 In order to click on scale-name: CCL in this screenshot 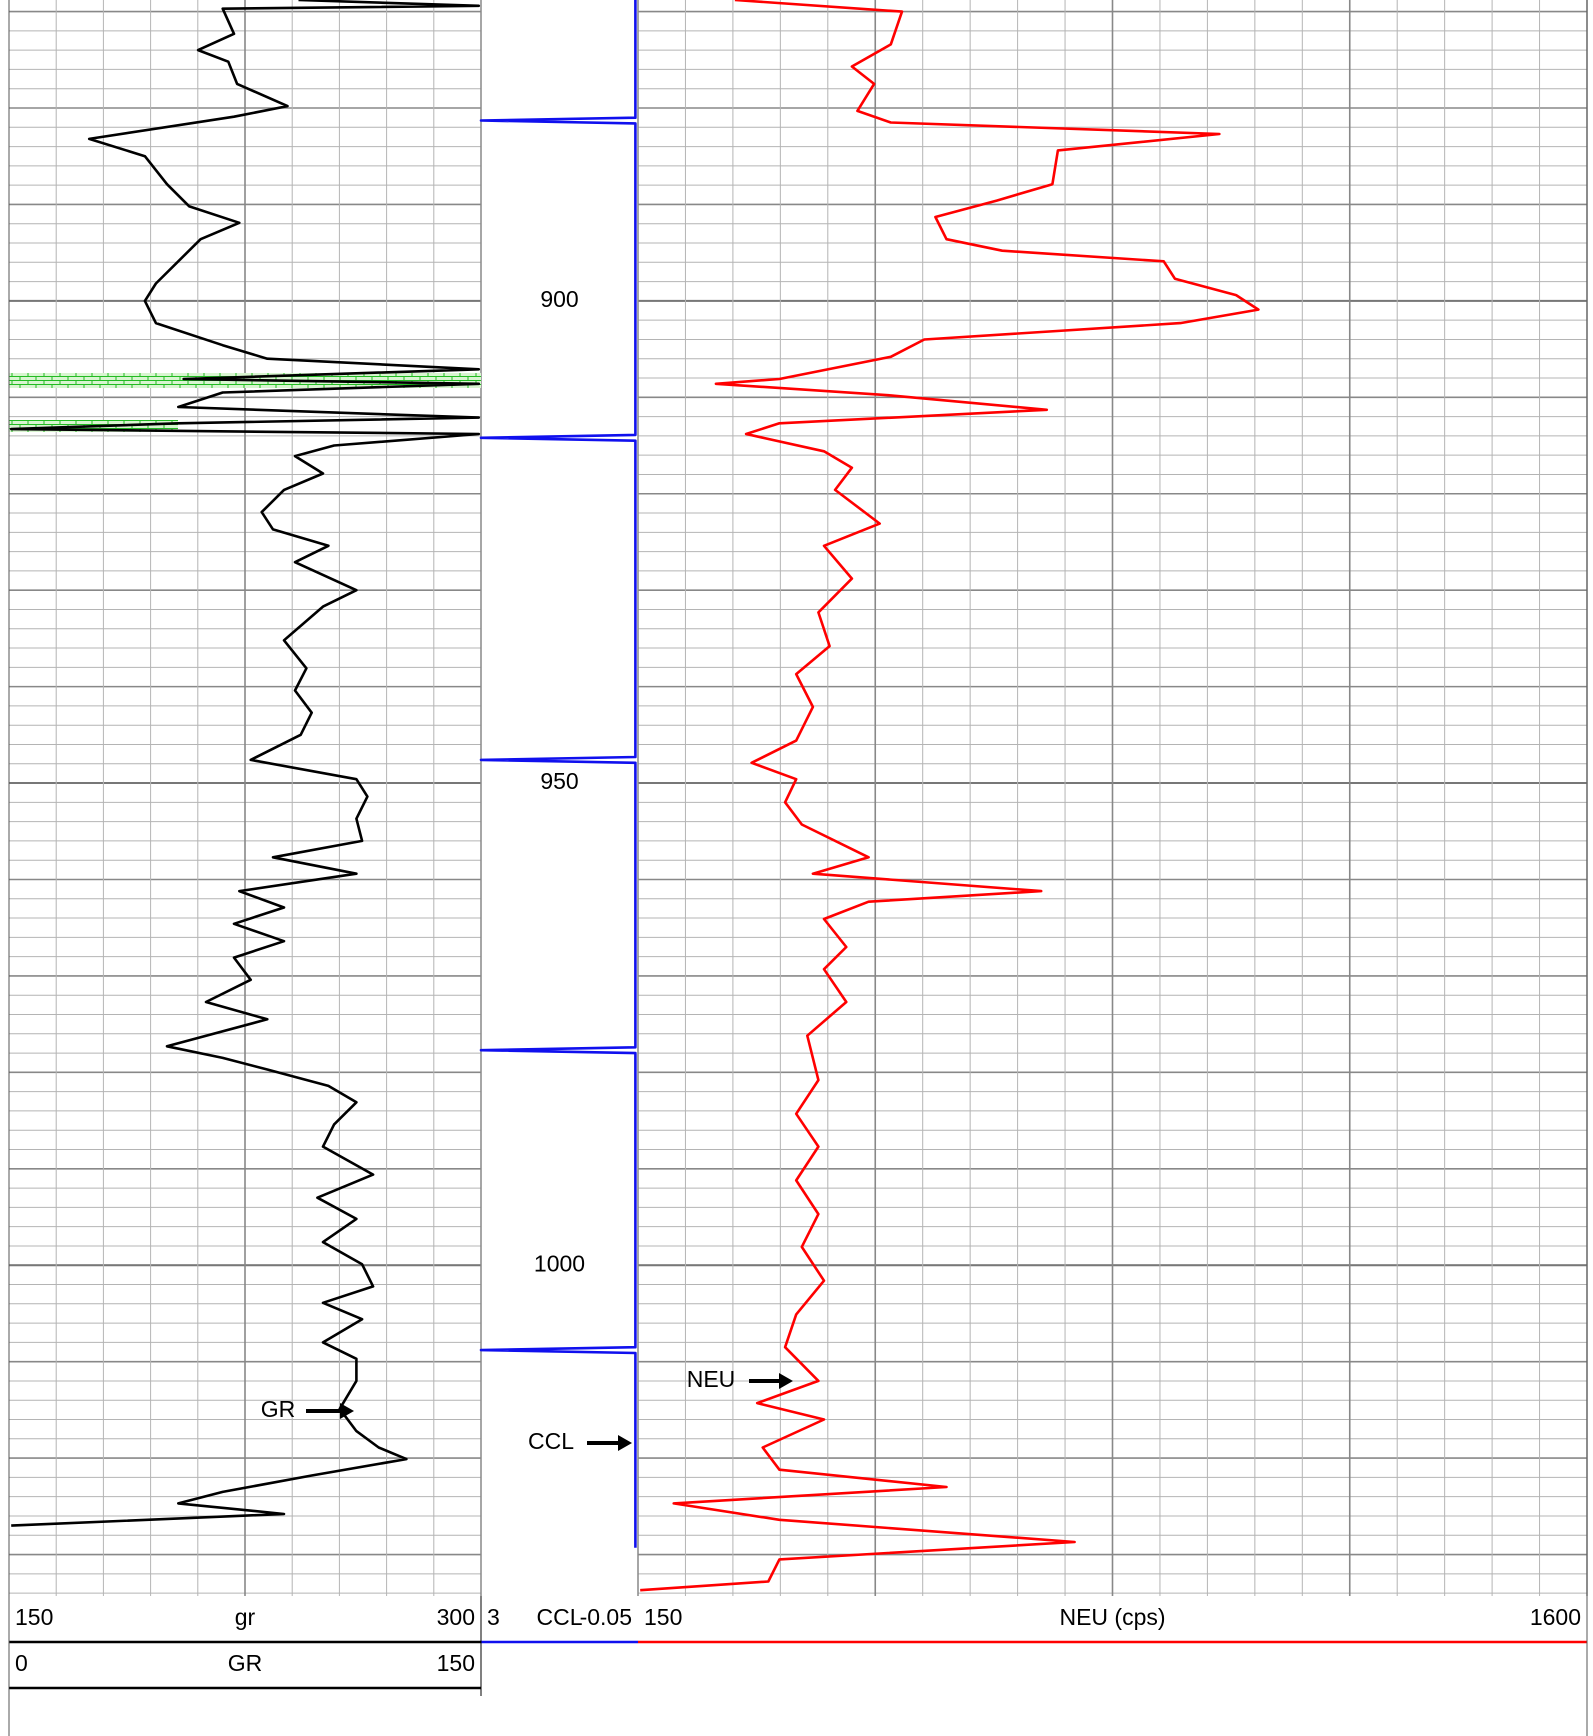, I will do `click(559, 1617)`.